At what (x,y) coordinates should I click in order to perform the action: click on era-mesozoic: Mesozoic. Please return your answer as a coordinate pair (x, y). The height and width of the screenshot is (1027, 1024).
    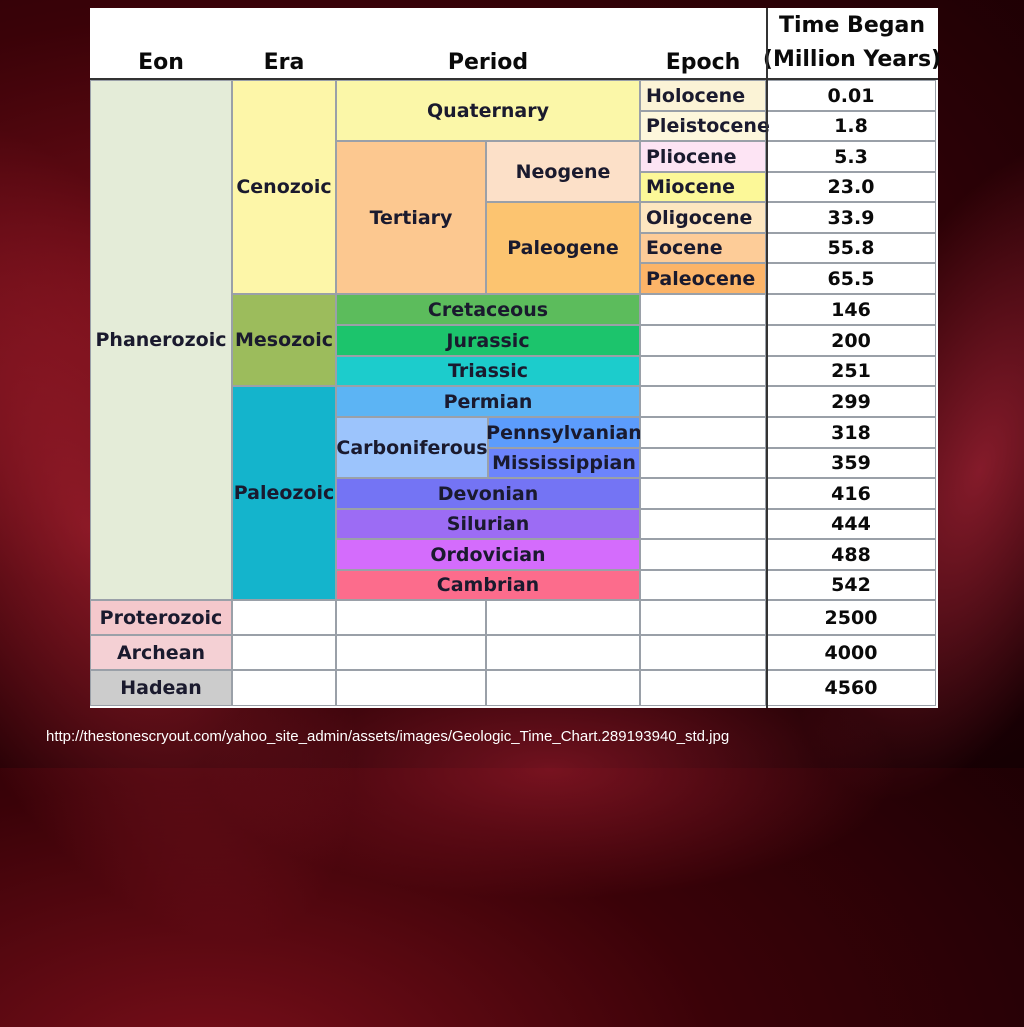
    Looking at the image, I should click on (284, 340).